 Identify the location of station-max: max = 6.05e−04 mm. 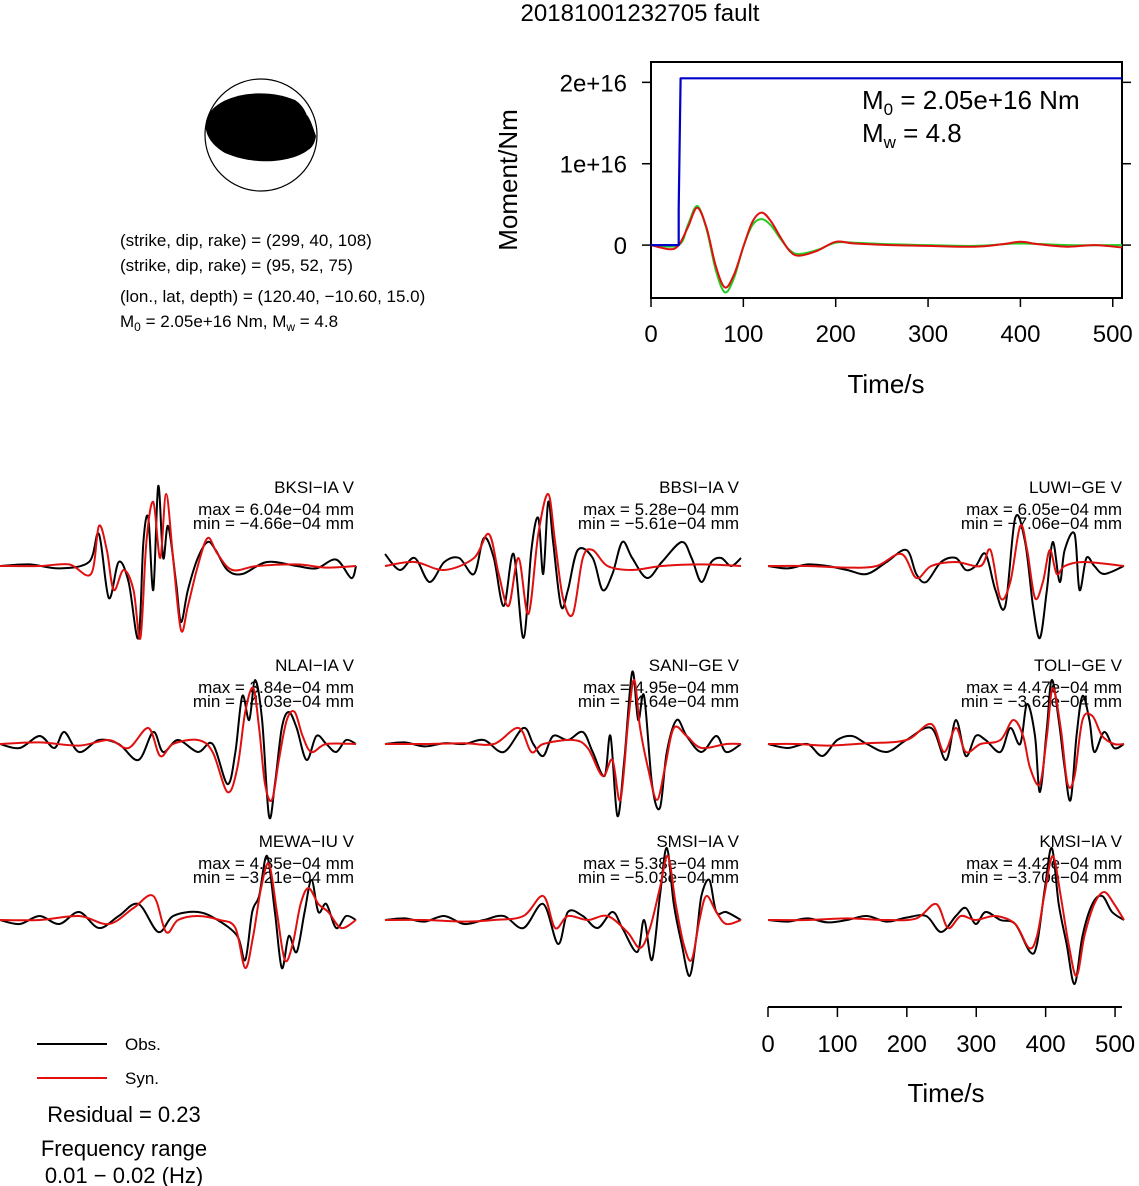
(1044, 509).